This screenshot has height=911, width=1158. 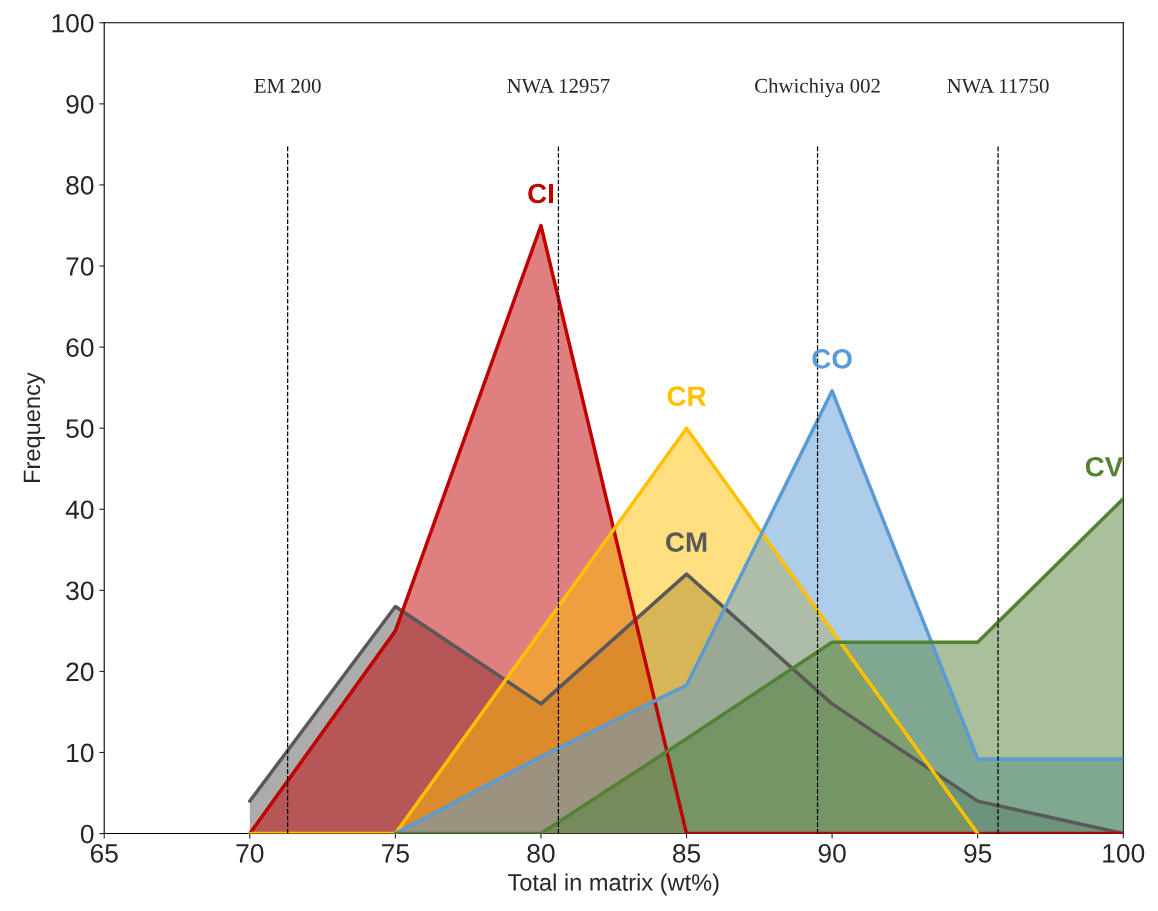 I want to click on y-axis-title: Frequency, so click(x=34, y=427).